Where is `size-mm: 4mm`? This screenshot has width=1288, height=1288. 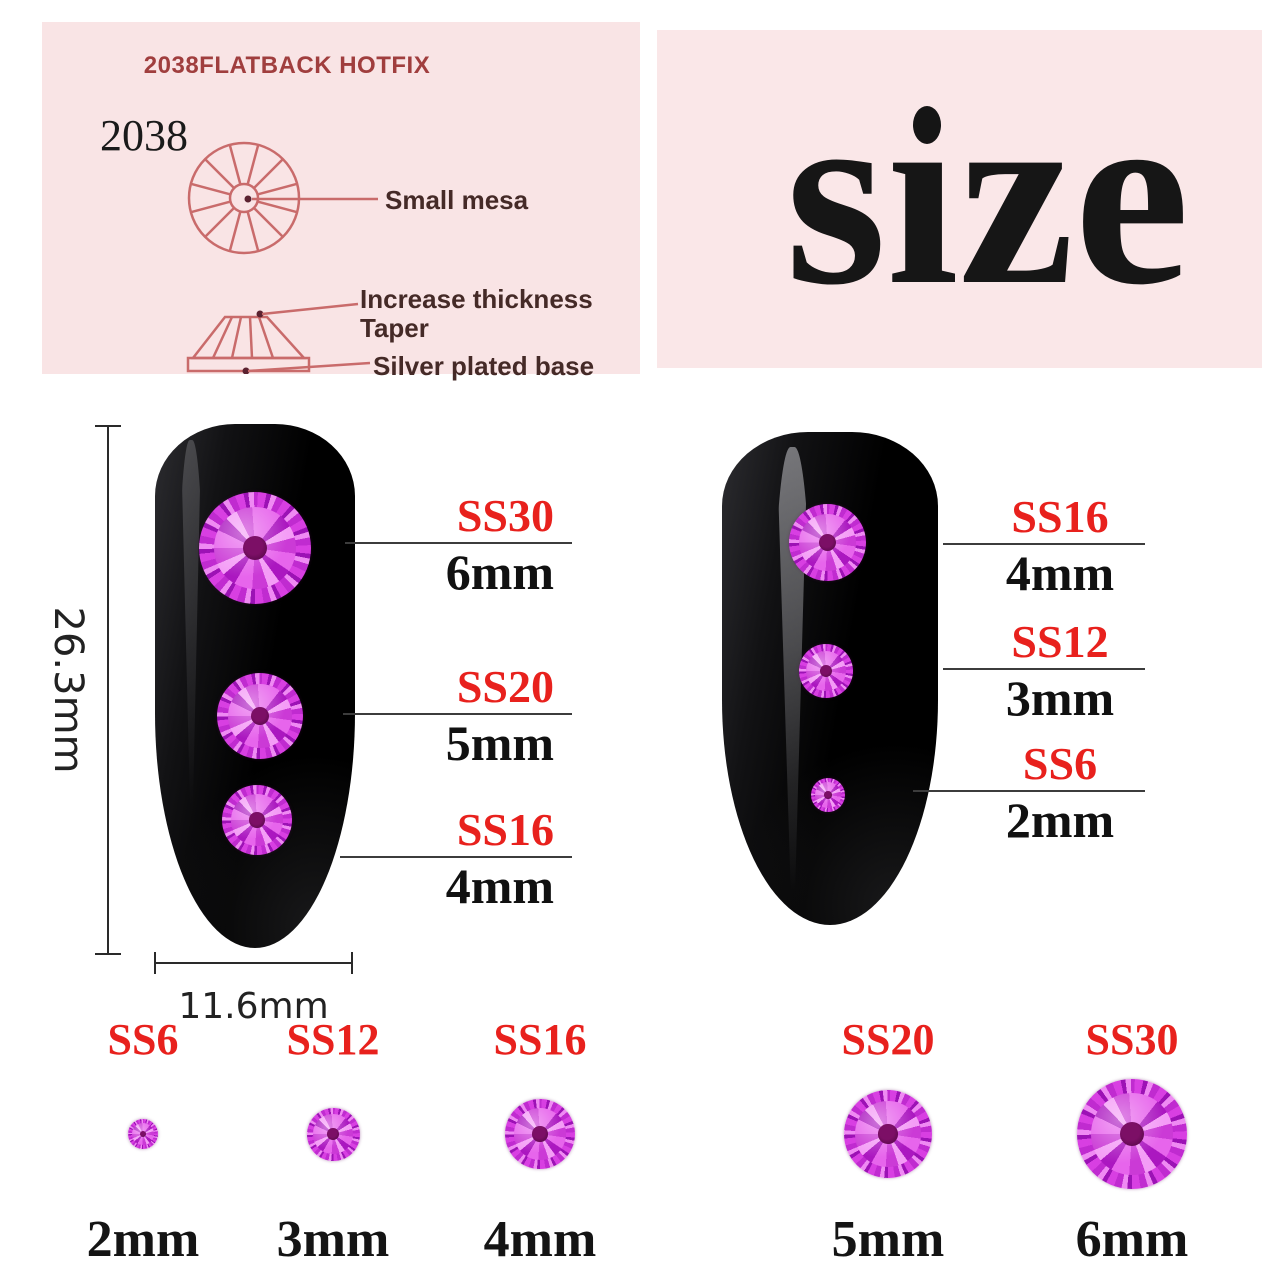 size-mm: 4mm is located at coordinates (540, 1239).